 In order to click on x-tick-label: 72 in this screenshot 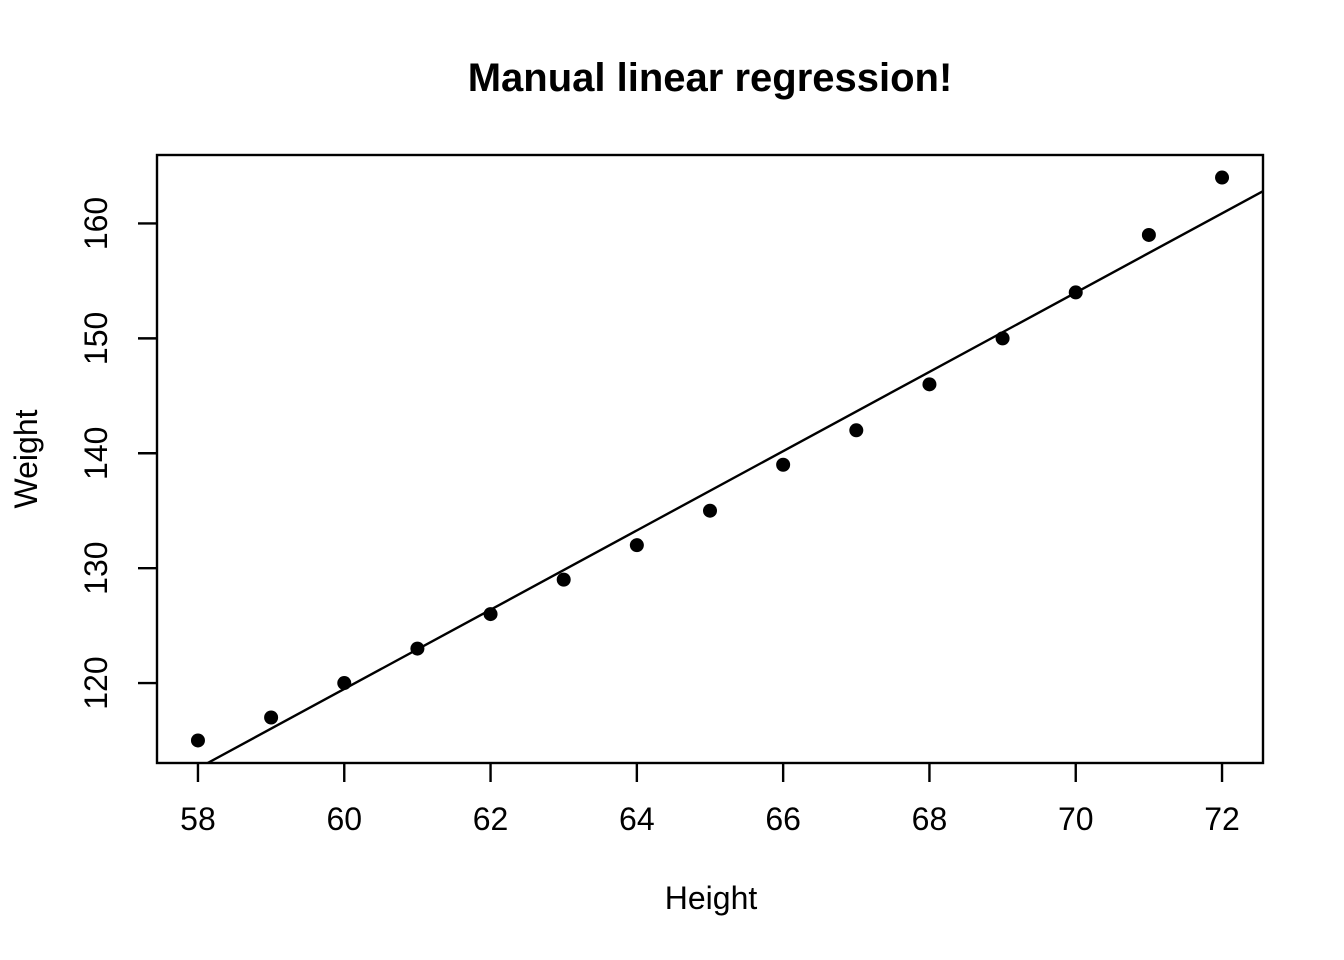, I will do `click(1222, 819)`.